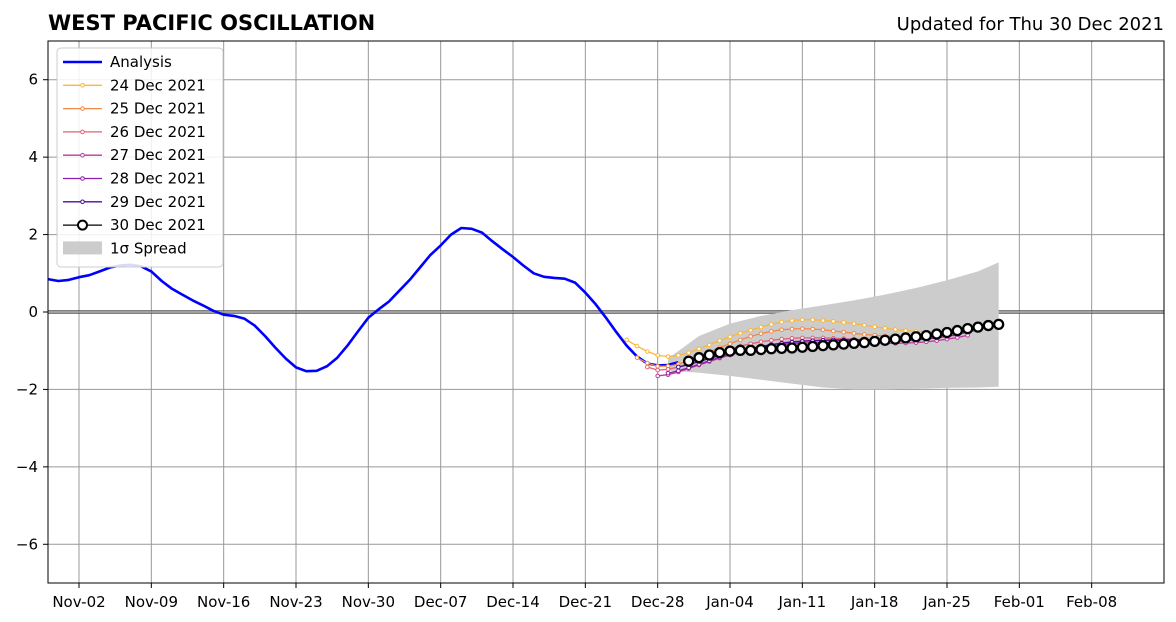  Describe the element at coordinates (148, 248) in the screenshot. I see `legend-label: 1σ Spread` at that location.